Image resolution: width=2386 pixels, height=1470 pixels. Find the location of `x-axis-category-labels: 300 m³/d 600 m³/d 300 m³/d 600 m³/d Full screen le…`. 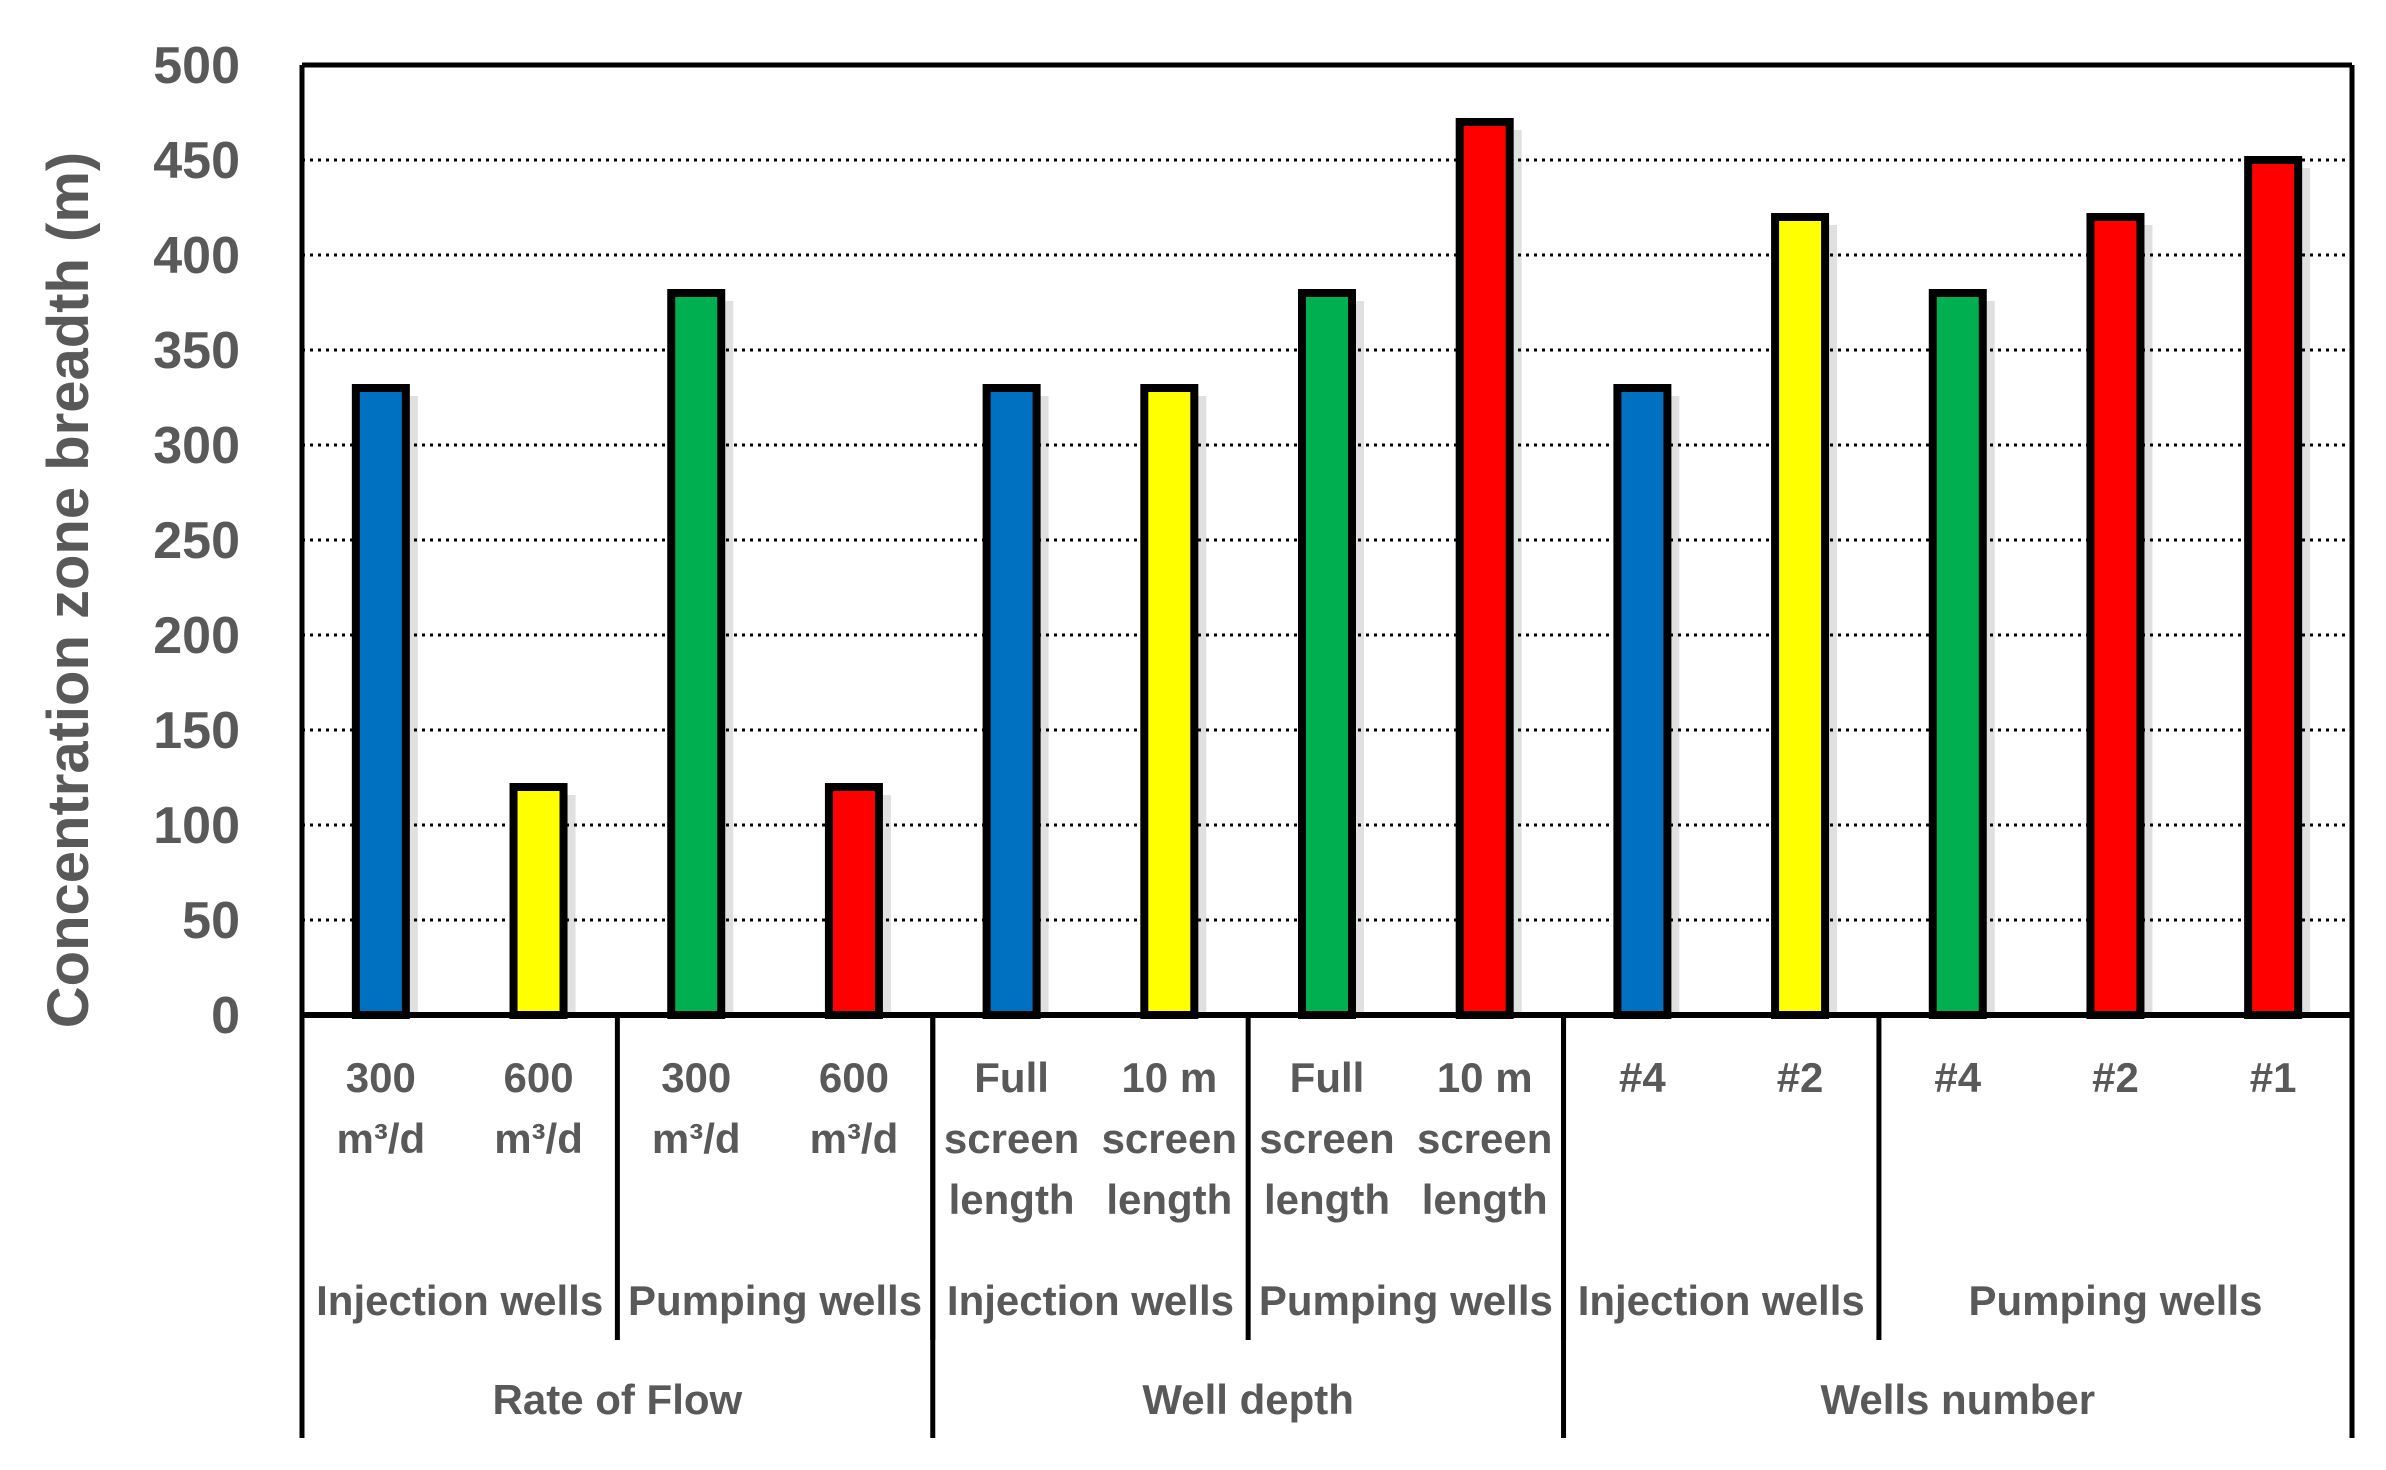

x-axis-category-labels: 300 m³/d 600 m³/d 300 m³/d 600 m³/d Full screen le… is located at coordinates (1317, 1138).